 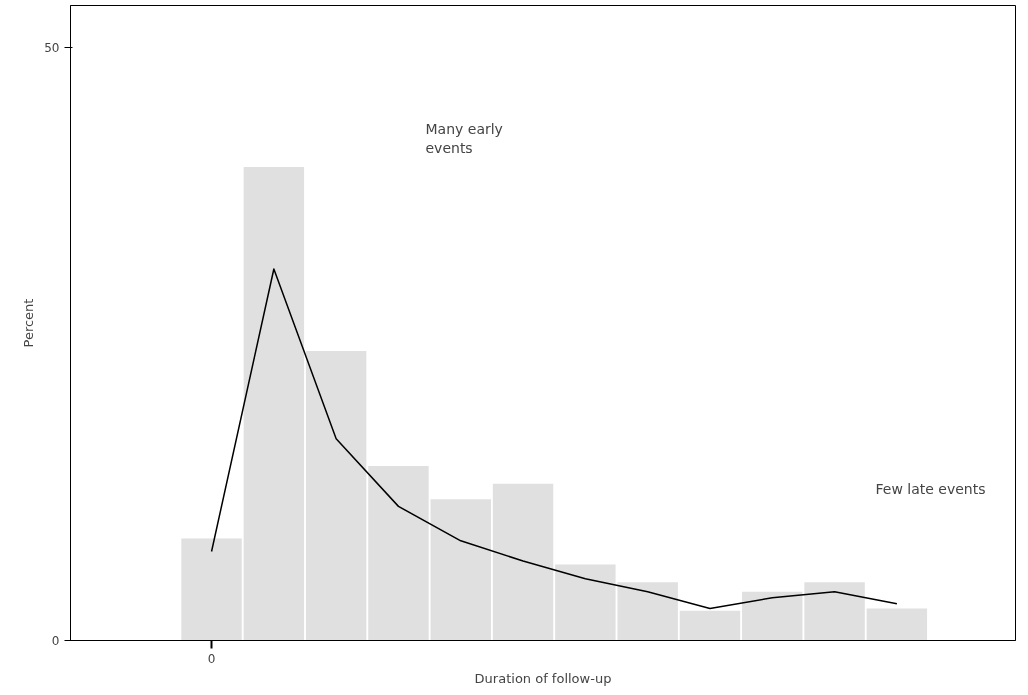 What do you see at coordinates (543, 678) in the screenshot?
I see `x-axis-title: Duration of follow-up` at bounding box center [543, 678].